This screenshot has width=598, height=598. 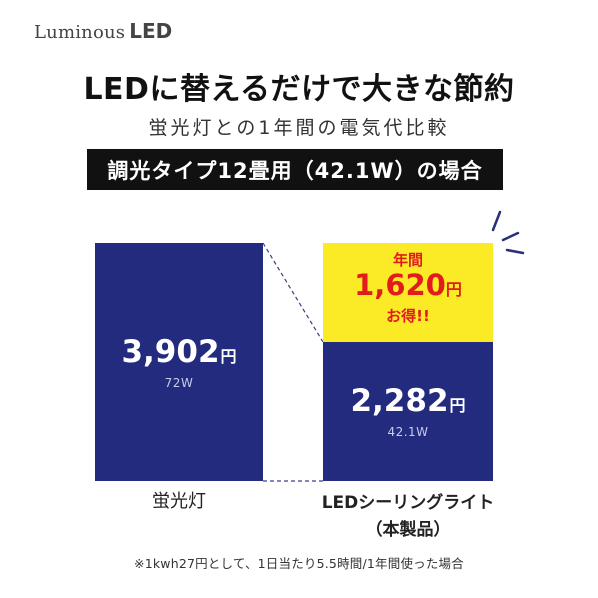 I want to click on bar-fluorescent, so click(x=179, y=362).